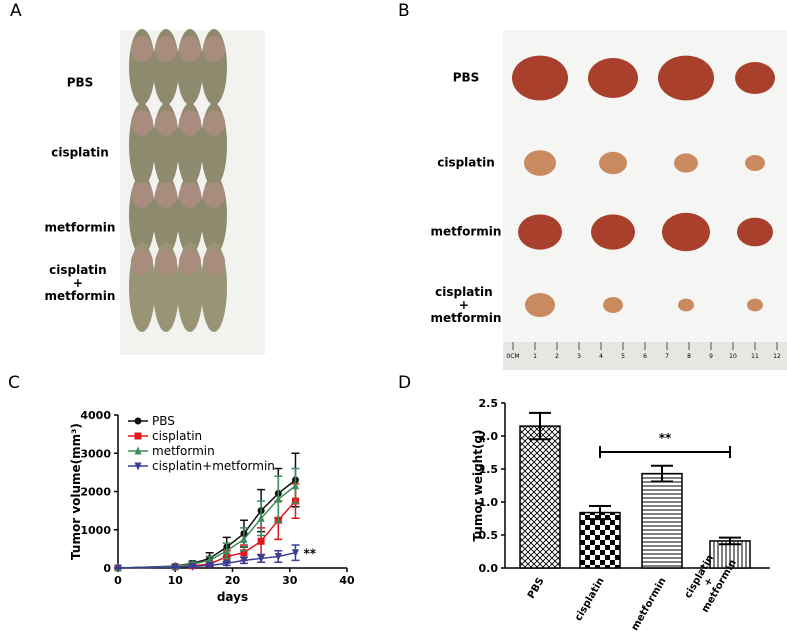  Describe the element at coordinates (557, 356) in the screenshot. I see `ruler-label: 2` at that location.